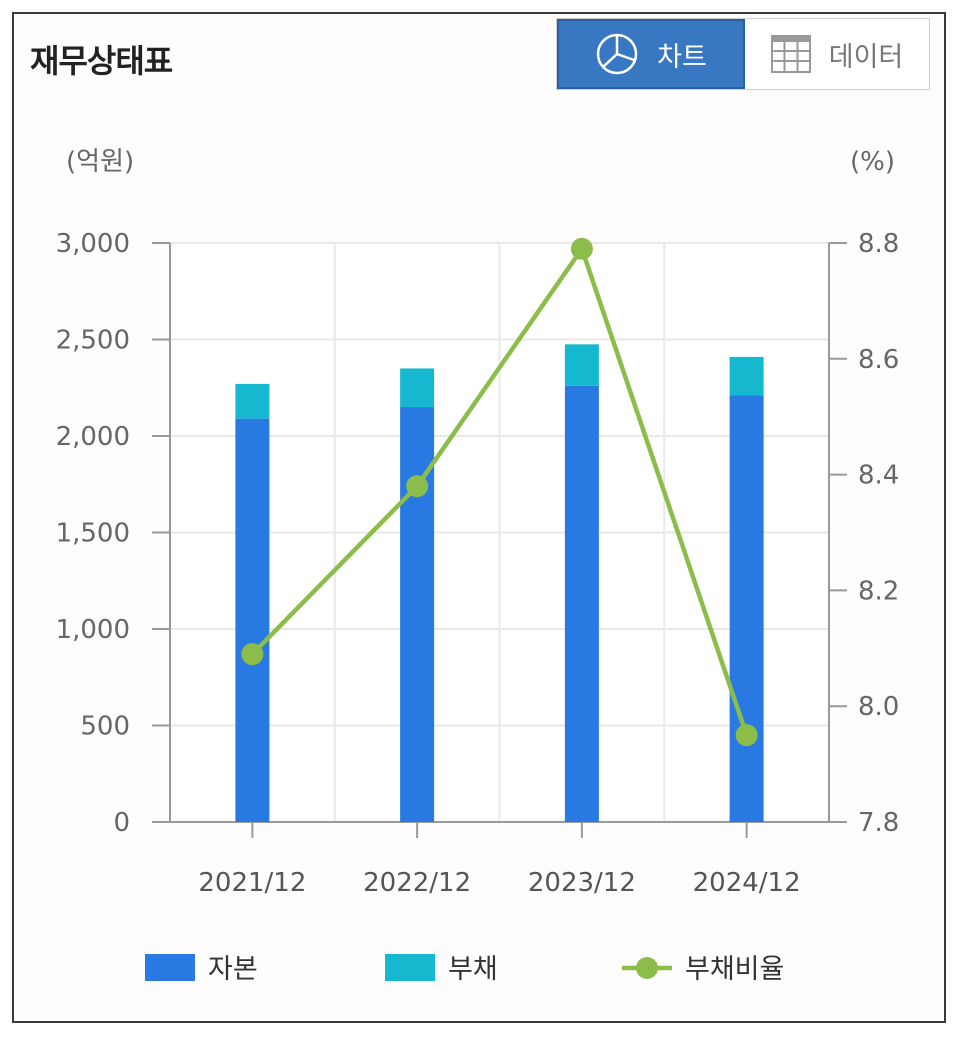 This screenshot has width=960, height=1037. Describe the element at coordinates (747, 883) in the screenshot. I see `x-tick-label: 2024/12` at that location.